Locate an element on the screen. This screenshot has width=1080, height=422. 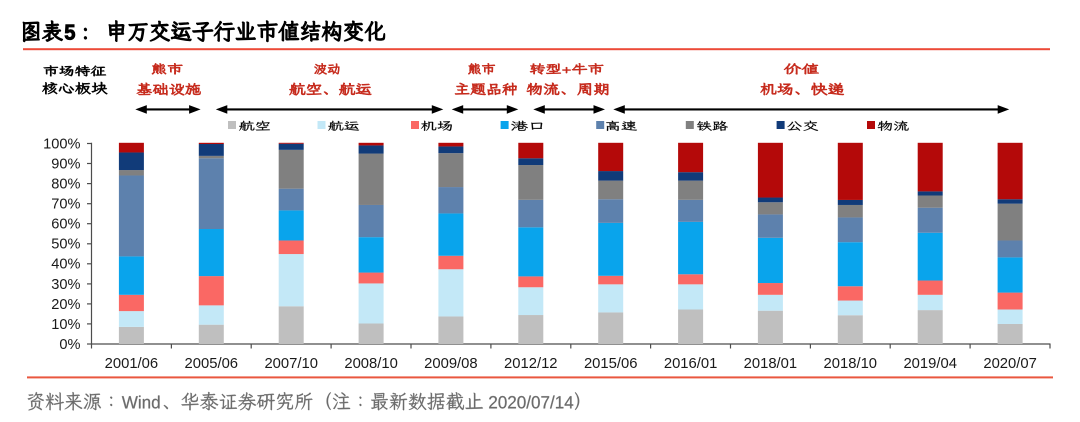
svg-text: 2012/12 is located at coordinates (531, 364).